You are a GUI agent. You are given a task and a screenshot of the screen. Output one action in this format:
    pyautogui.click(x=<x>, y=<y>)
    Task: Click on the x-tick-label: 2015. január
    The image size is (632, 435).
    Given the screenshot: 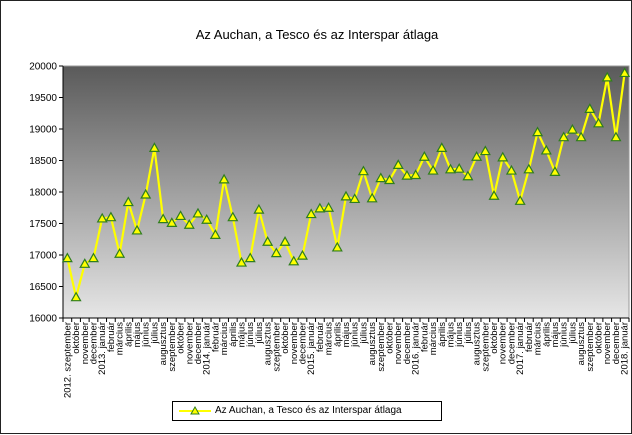 What is the action you would take?
    pyautogui.click(x=311, y=348)
    